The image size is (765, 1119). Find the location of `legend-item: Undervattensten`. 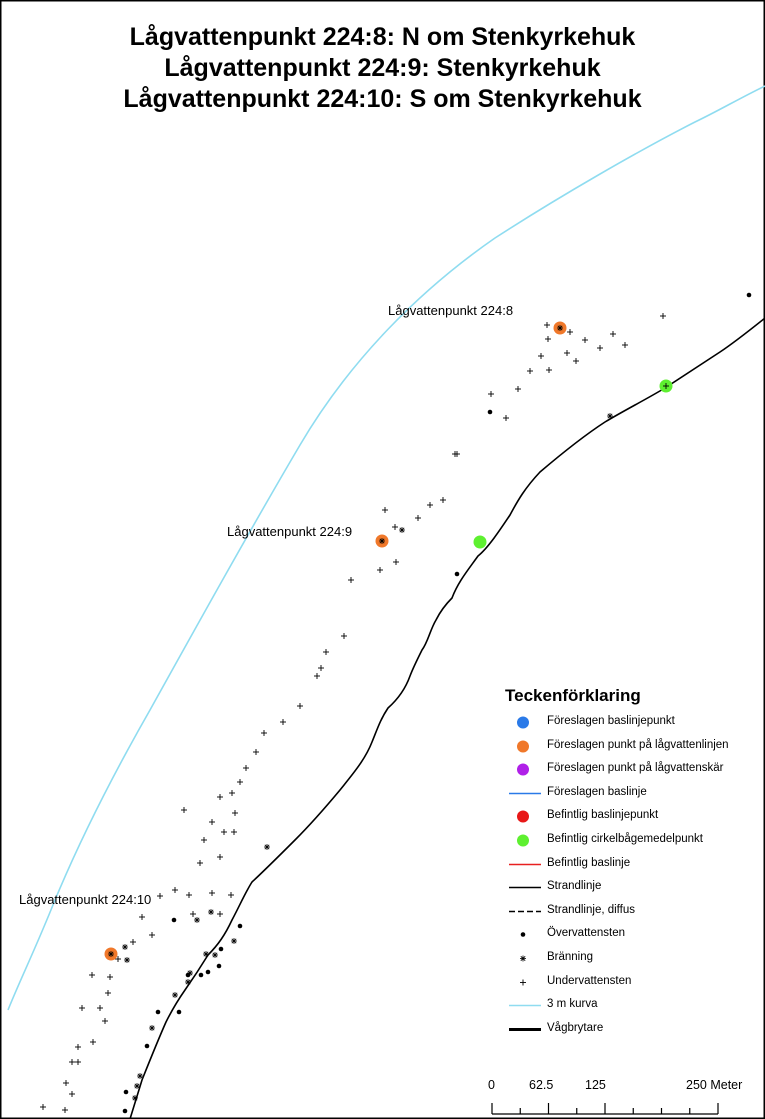

legend-item: Undervattensten is located at coordinates (632, 983).